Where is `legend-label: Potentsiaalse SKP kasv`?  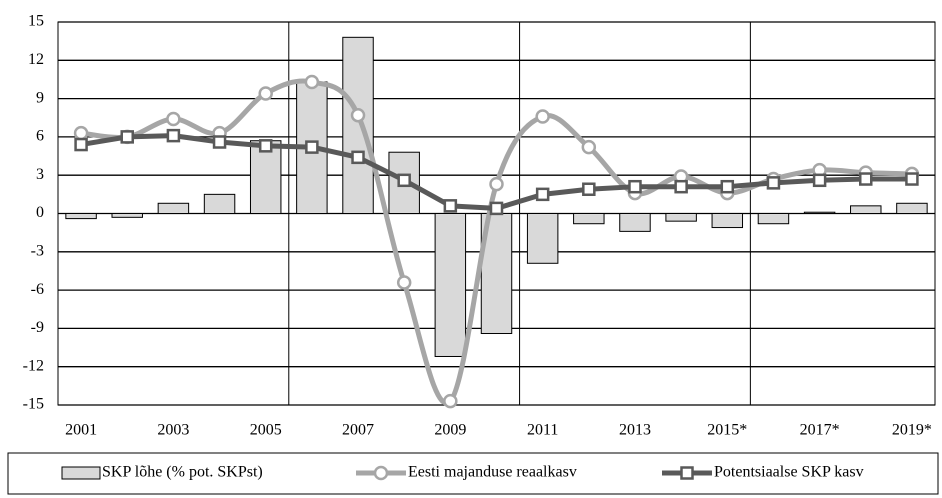 legend-label: Potentsiaalse SKP kasv is located at coordinates (789, 472).